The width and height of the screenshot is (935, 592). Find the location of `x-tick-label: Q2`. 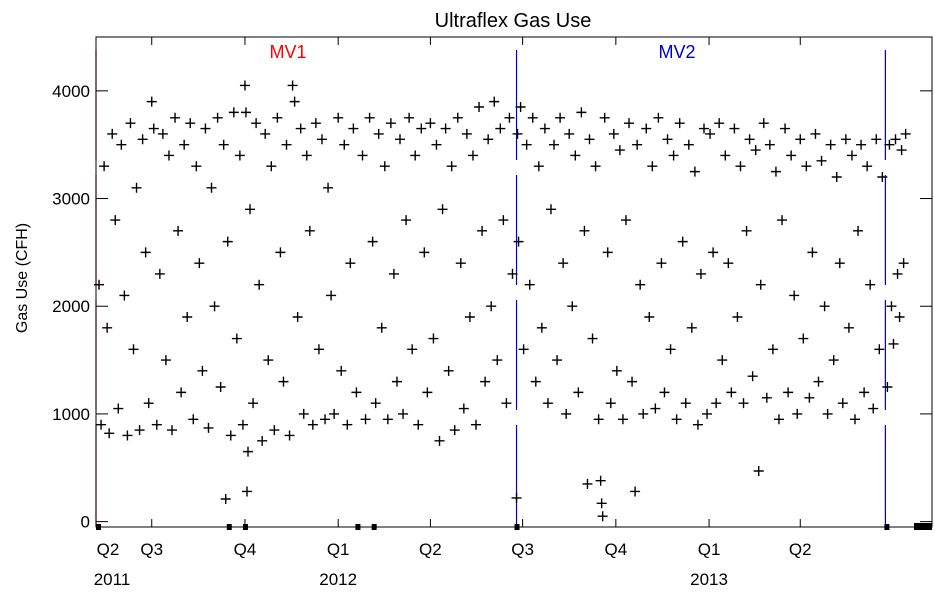

x-tick-label: Q2 is located at coordinates (800, 549).